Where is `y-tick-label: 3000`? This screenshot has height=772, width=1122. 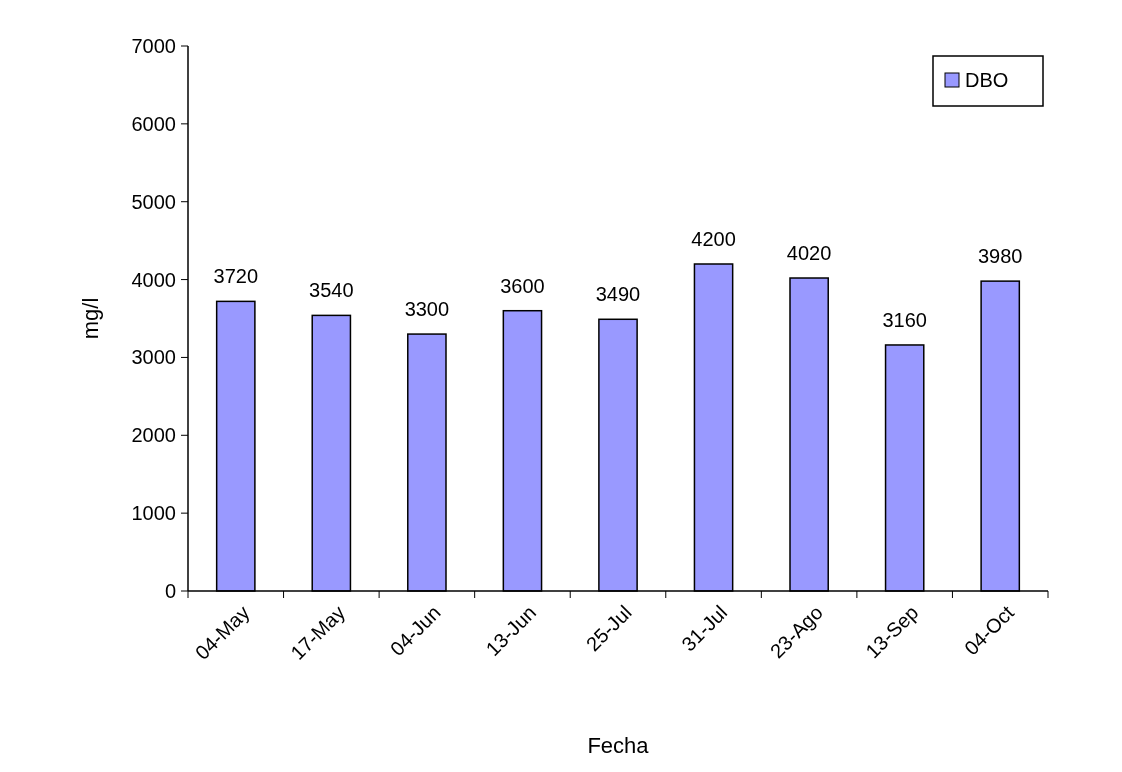
y-tick-label: 3000 is located at coordinates (153, 357).